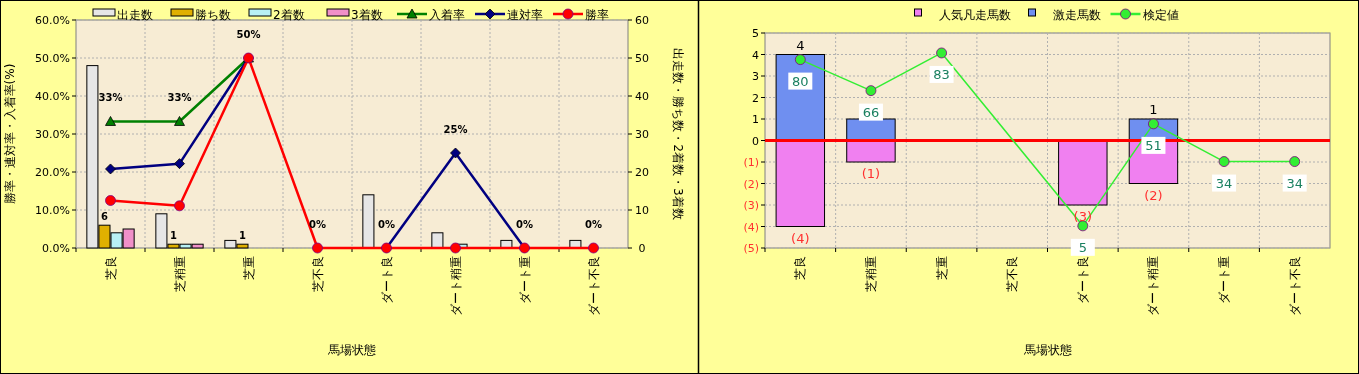 Image resolution: width=1359 pixels, height=374 pixels. Describe the element at coordinates (52, 96) in the screenshot. I see `y-tick-label: 40.0%` at that location.